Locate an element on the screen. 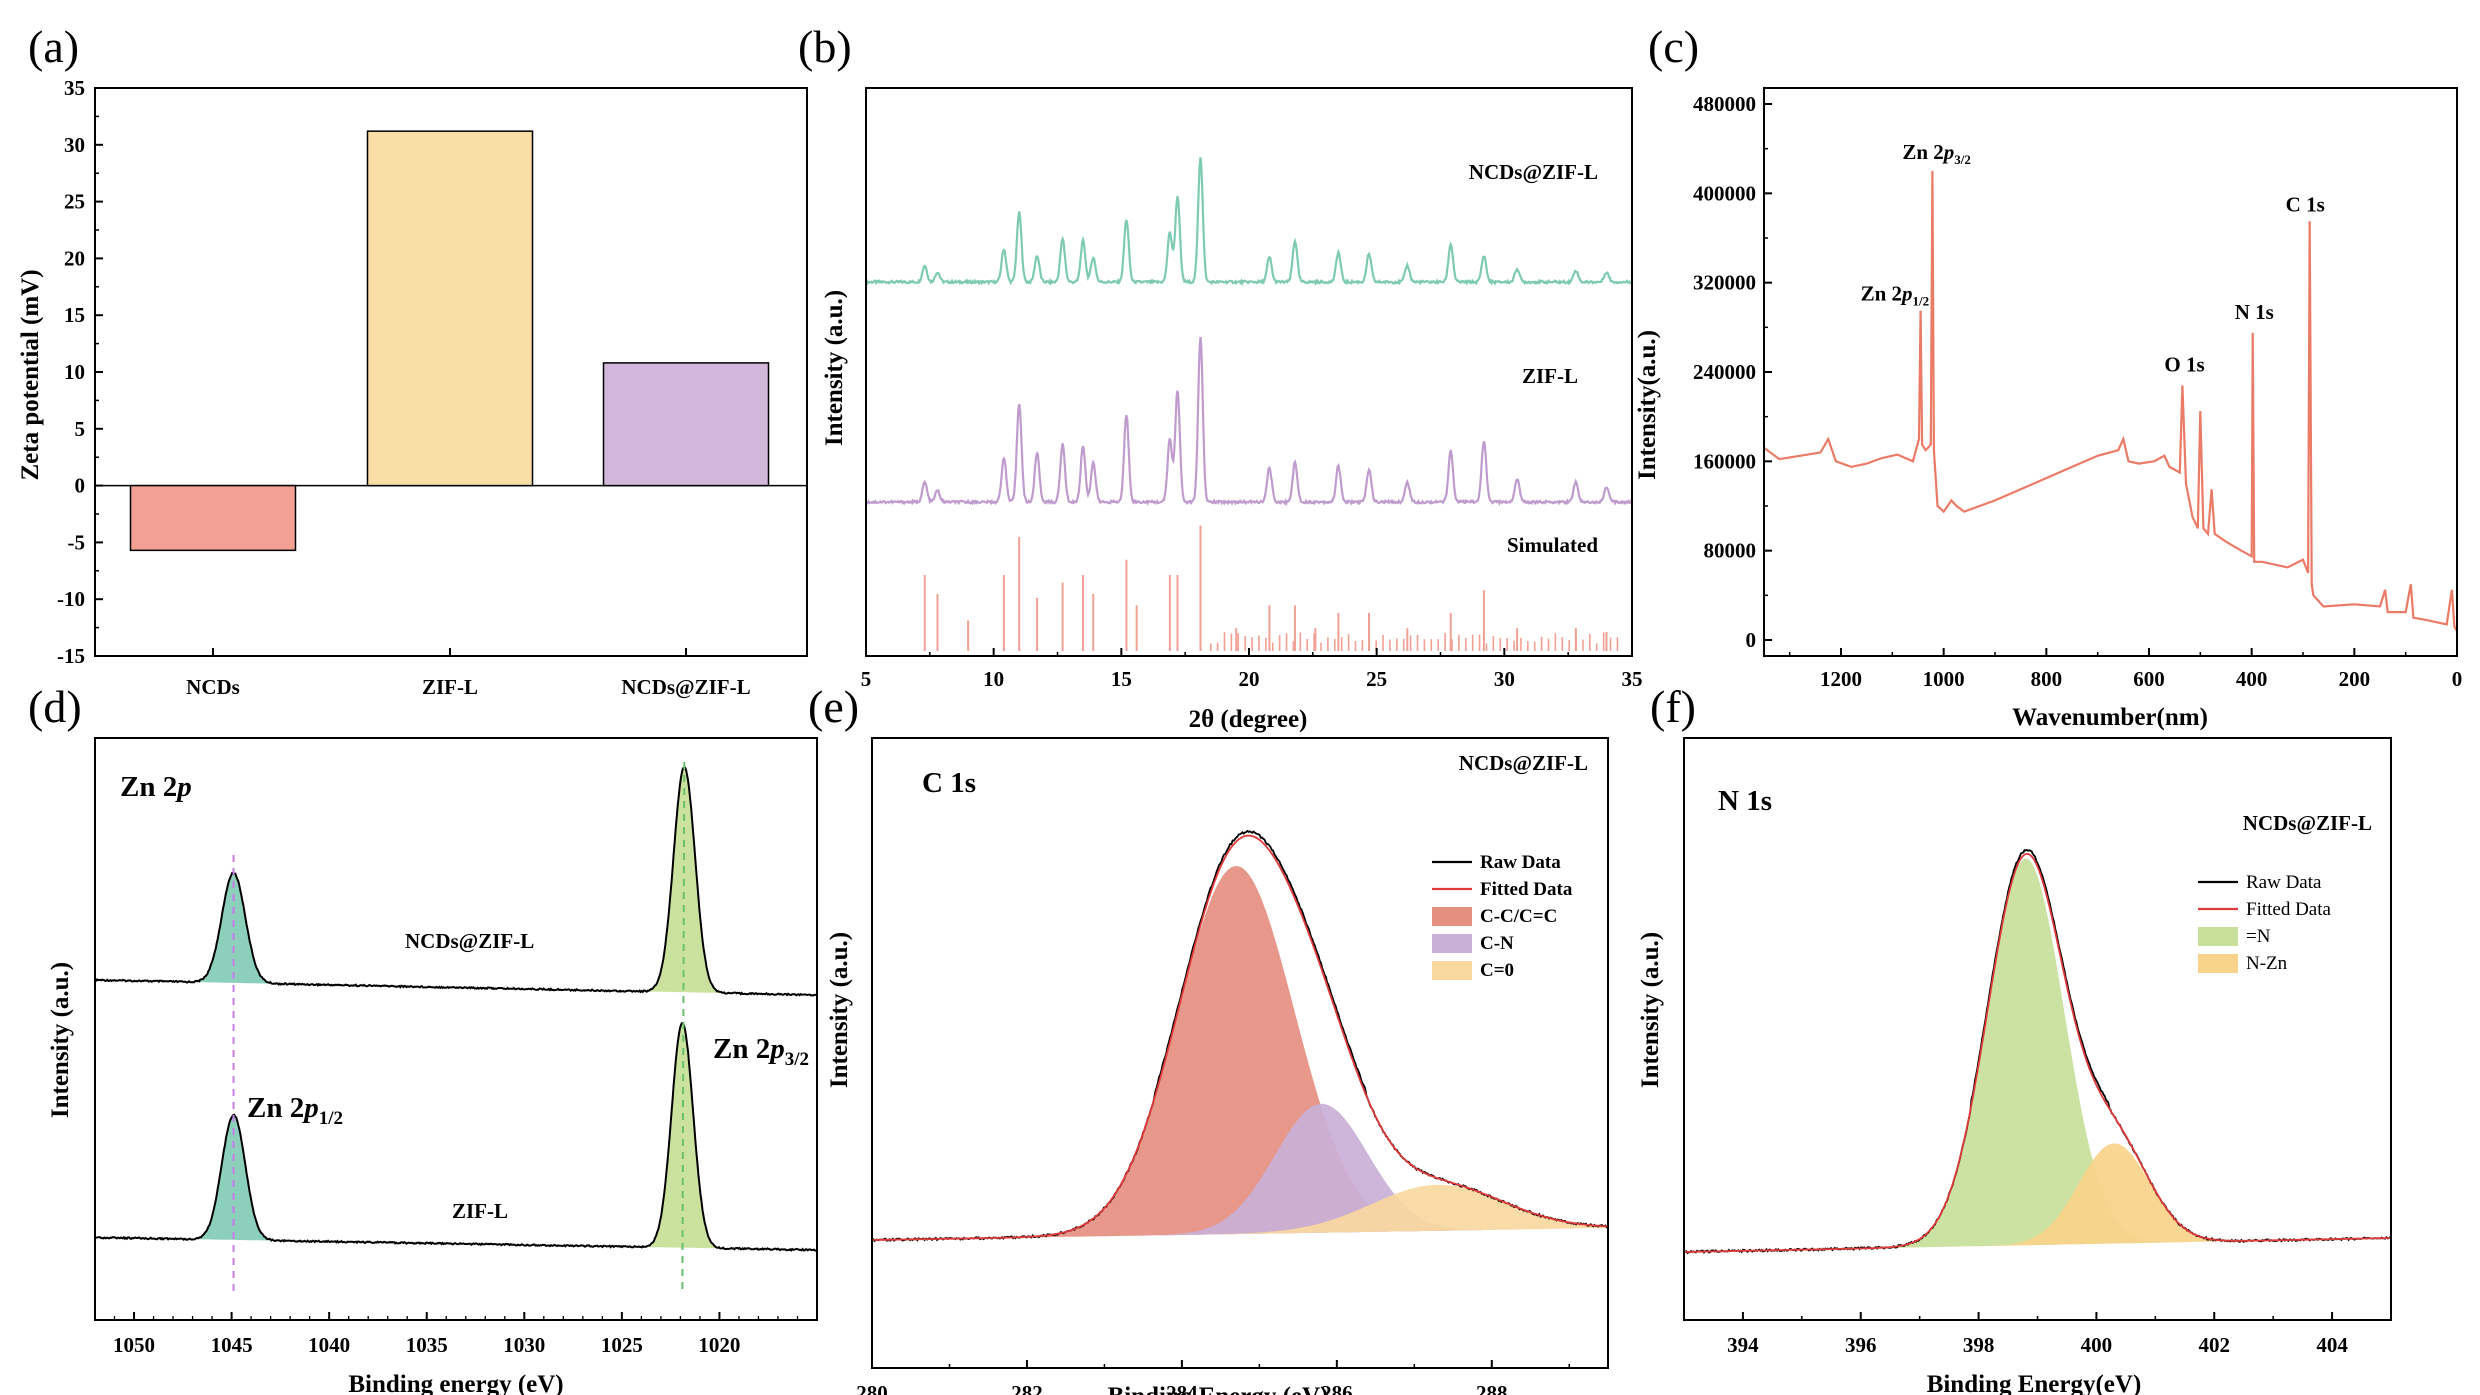 This screenshot has width=2480, height=1395. panel-a-frame is located at coordinates (451, 372).